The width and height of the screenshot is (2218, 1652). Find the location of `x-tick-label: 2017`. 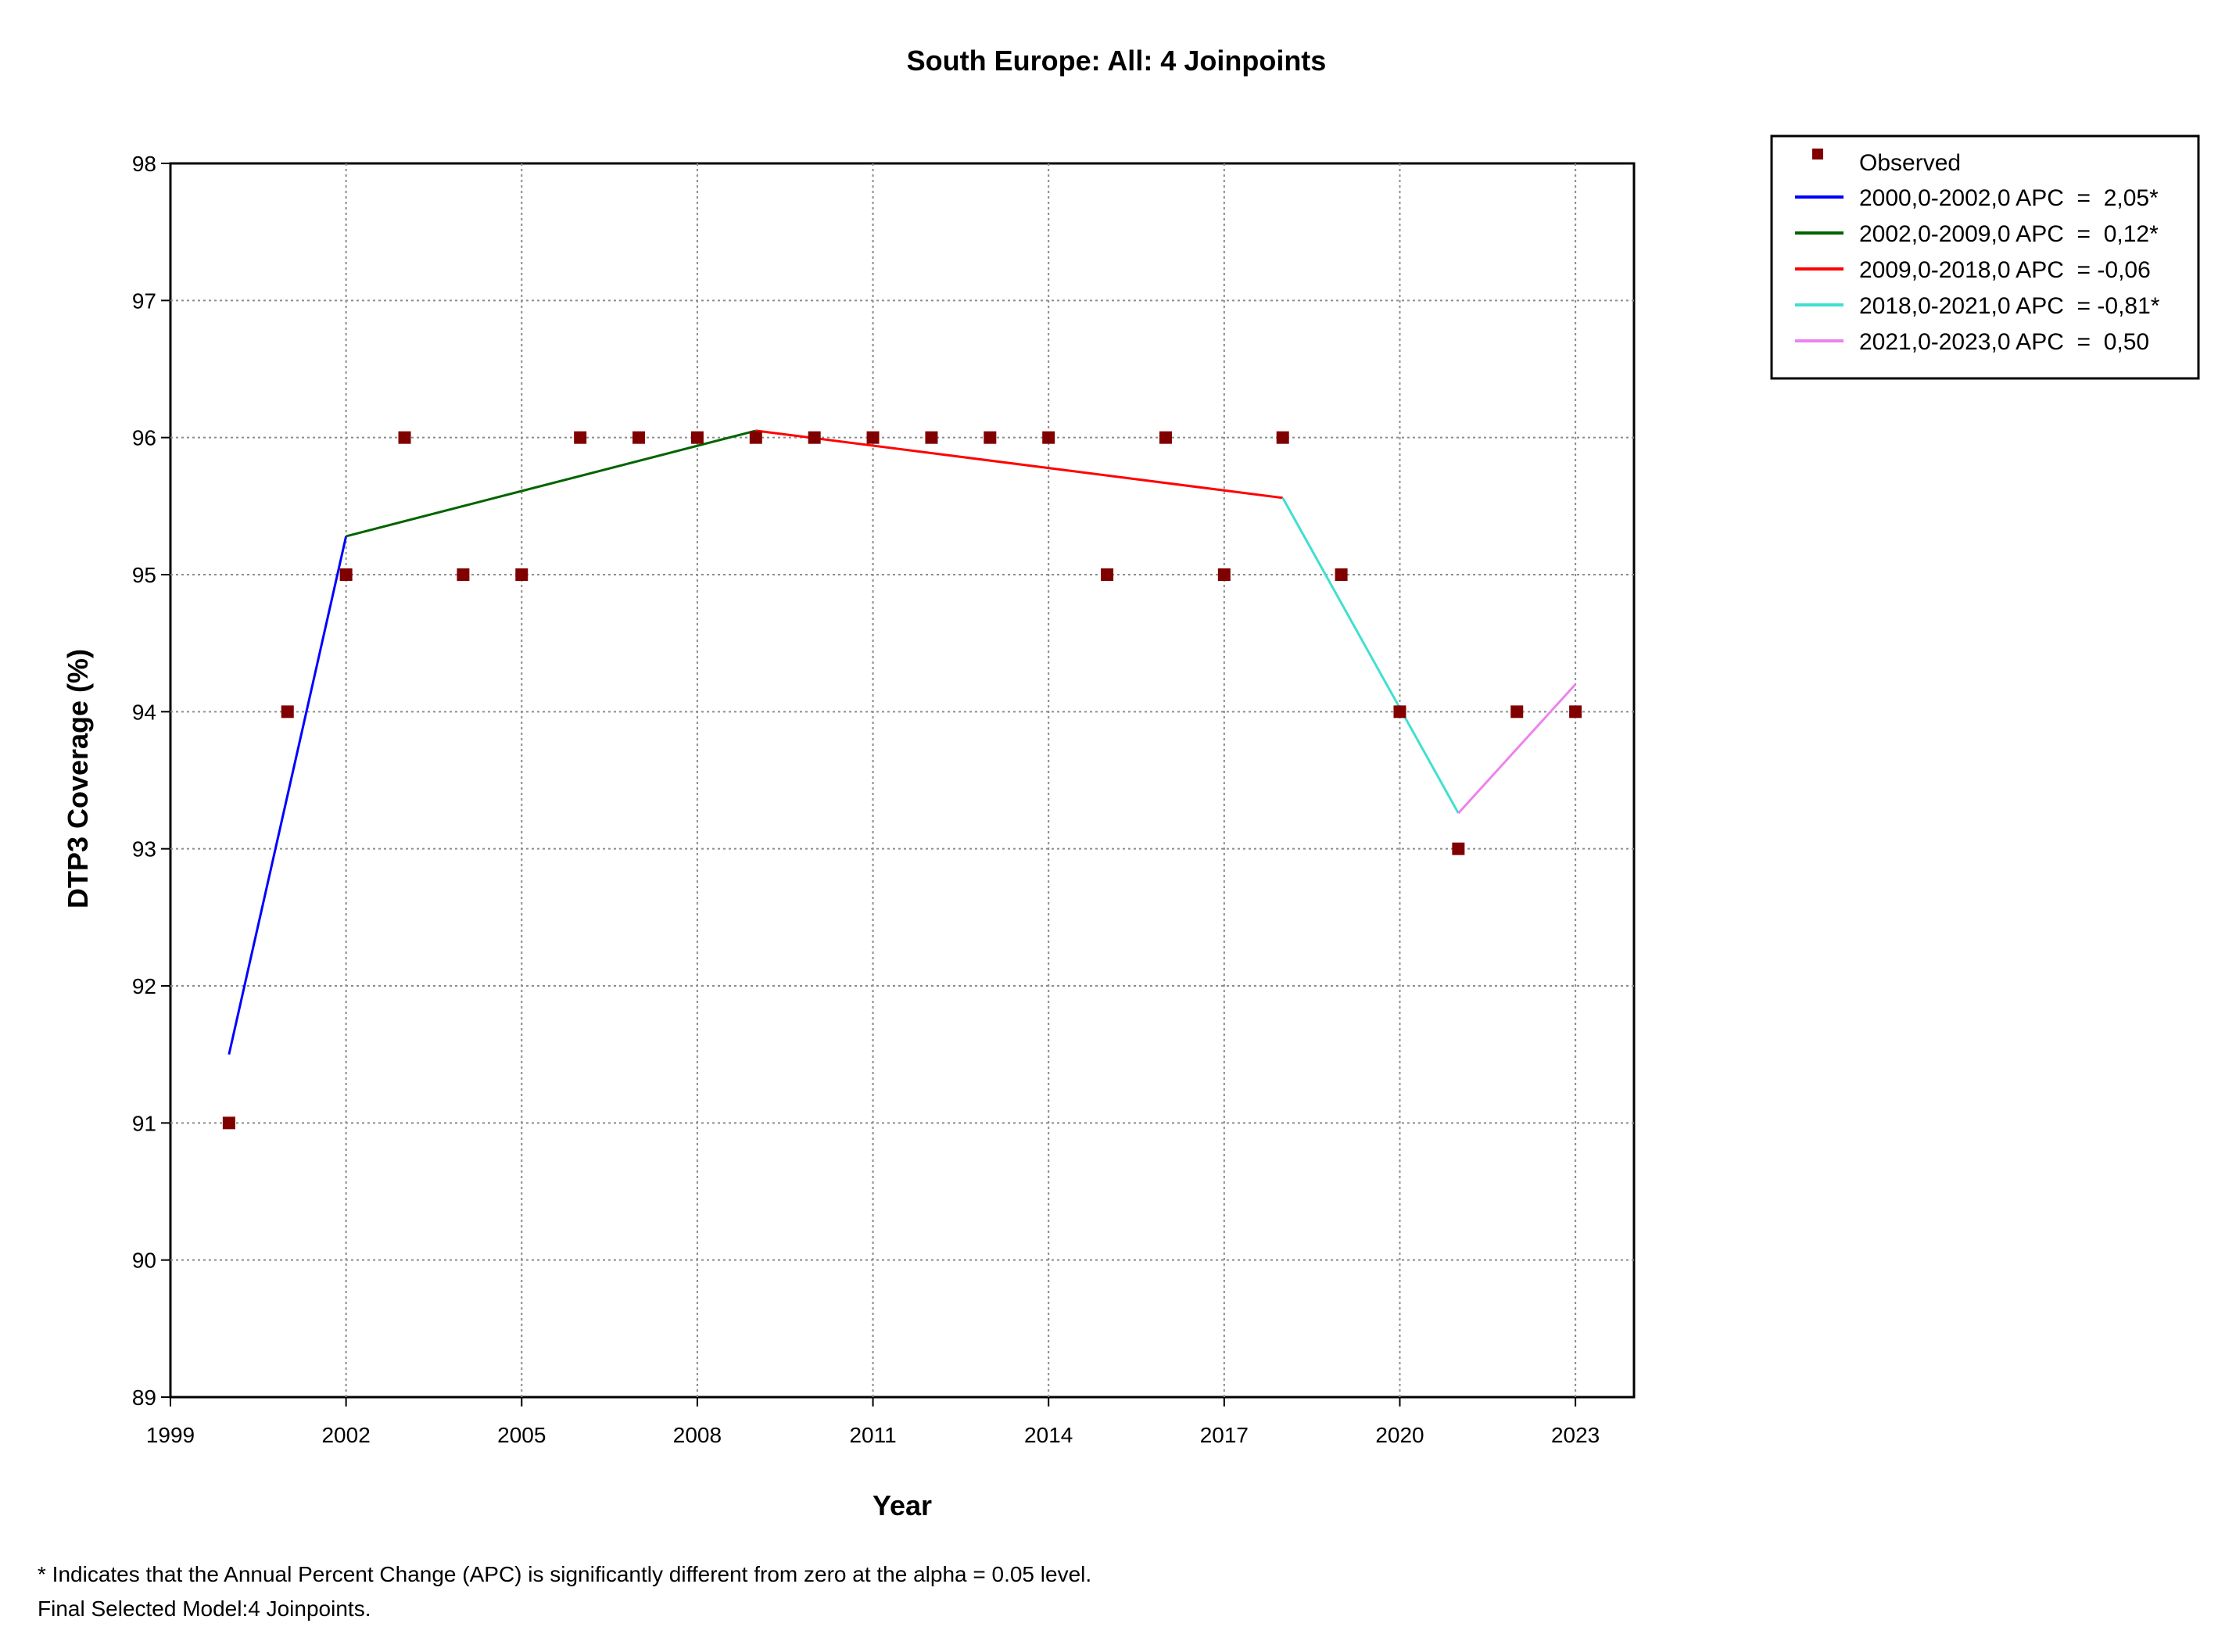

x-tick-label: 2017 is located at coordinates (1224, 1435).